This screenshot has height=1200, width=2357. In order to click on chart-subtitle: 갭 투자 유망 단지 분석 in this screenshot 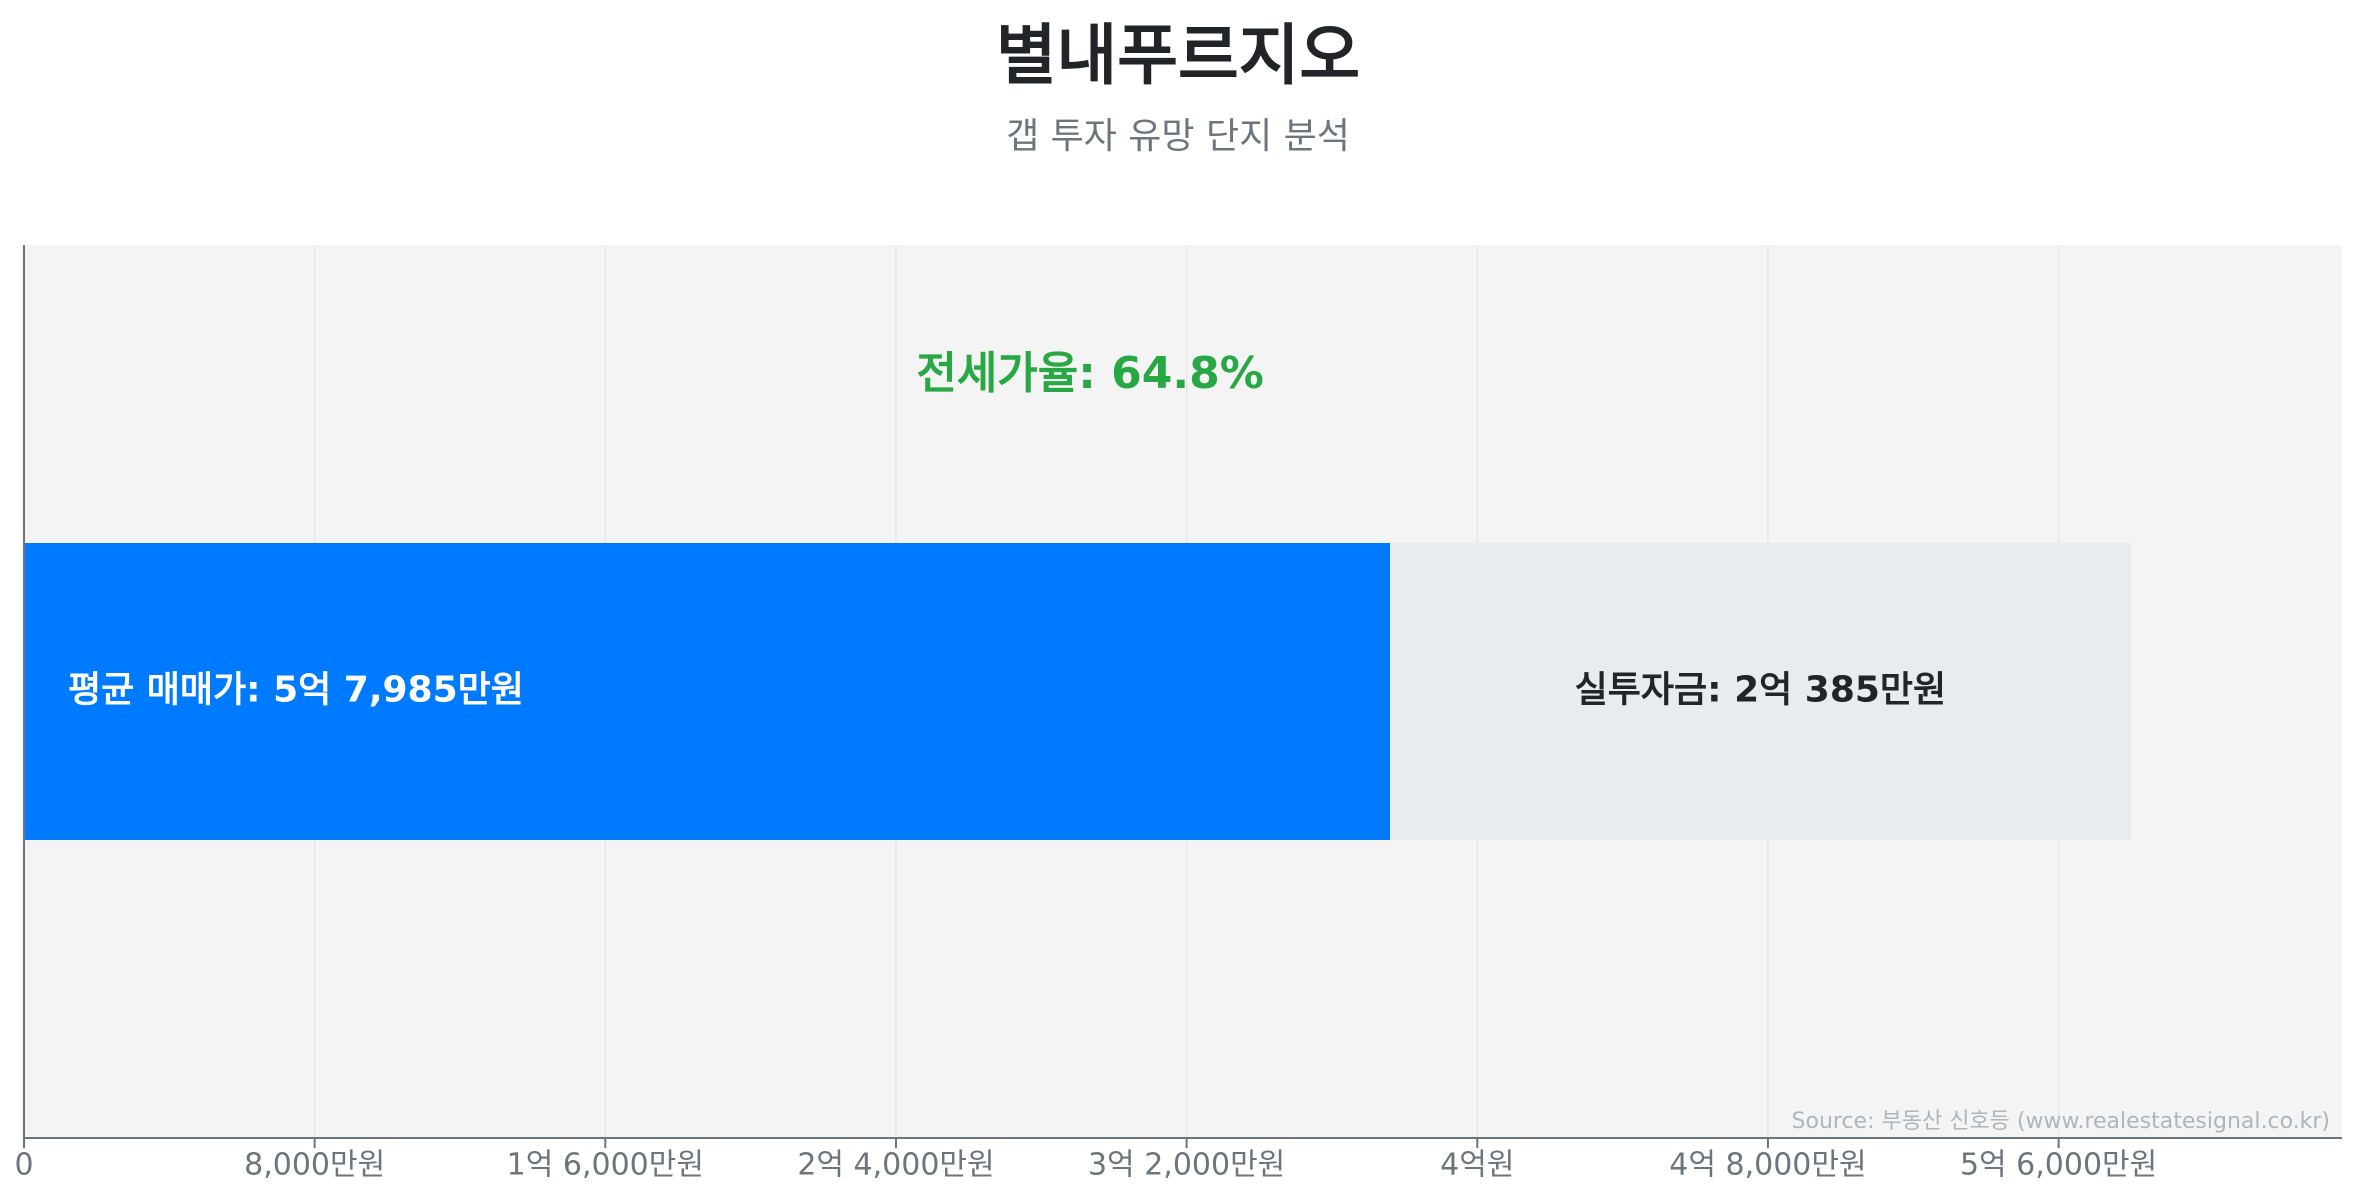, I will do `click(1178, 136)`.